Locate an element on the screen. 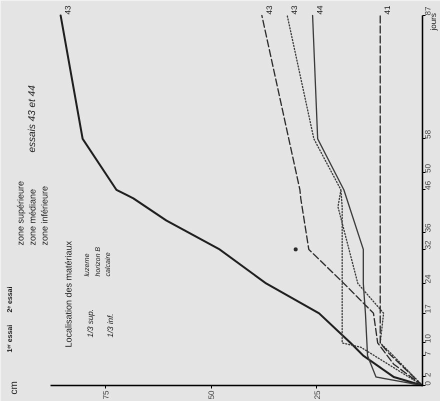 The height and width of the screenshot is (401, 440). annotation: 1/3 inf. is located at coordinates (110, 325).